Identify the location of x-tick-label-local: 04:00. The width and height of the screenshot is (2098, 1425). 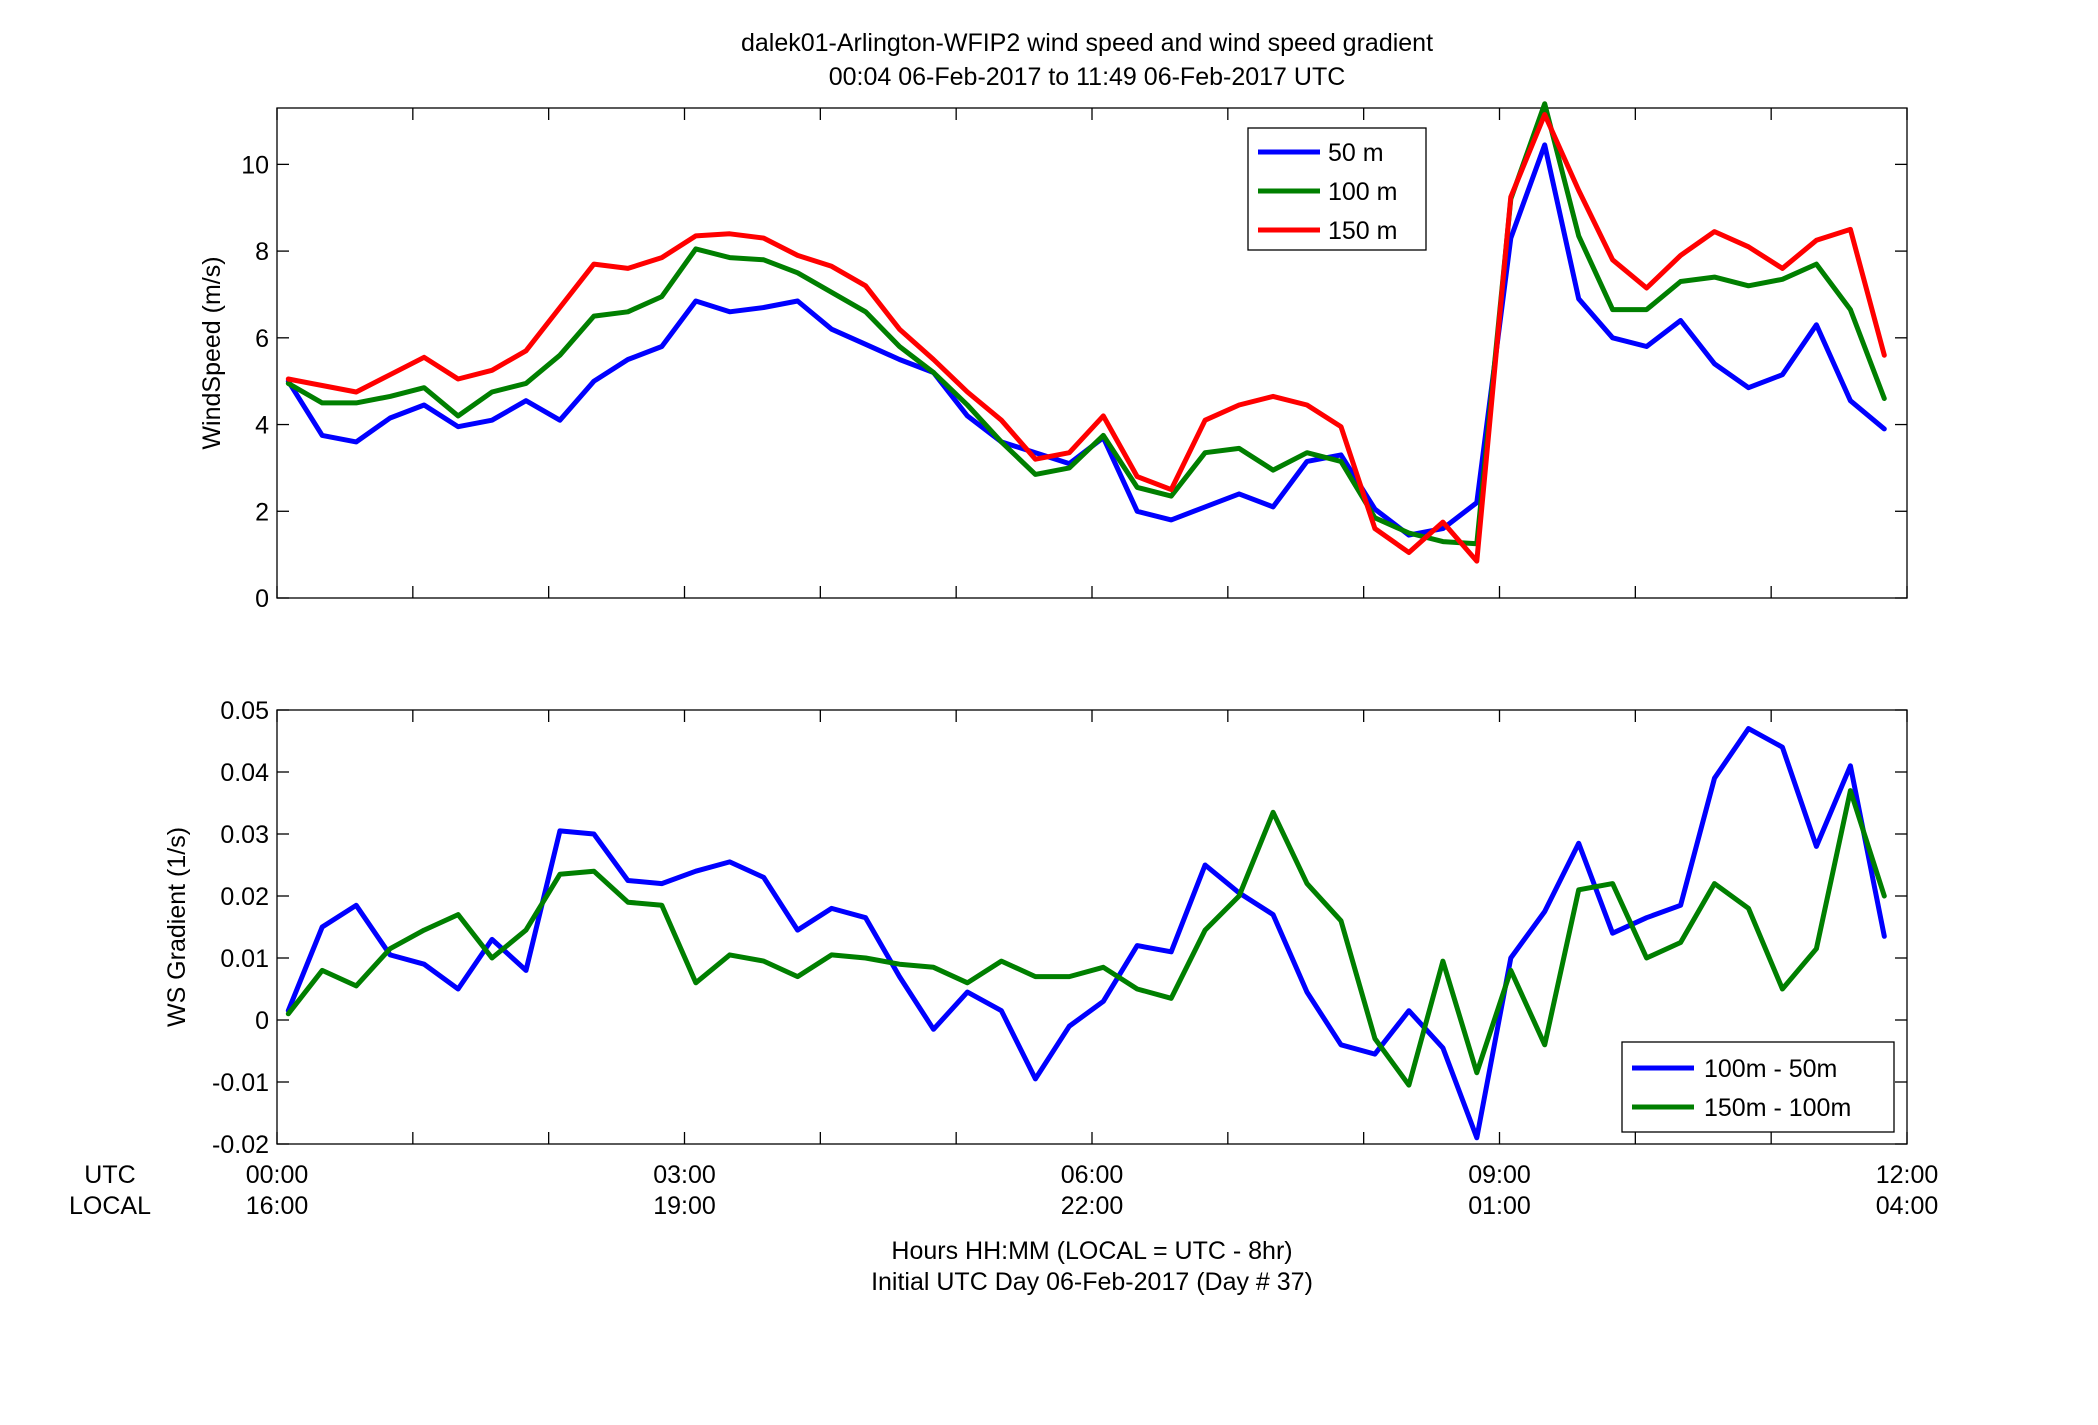
(1907, 1206).